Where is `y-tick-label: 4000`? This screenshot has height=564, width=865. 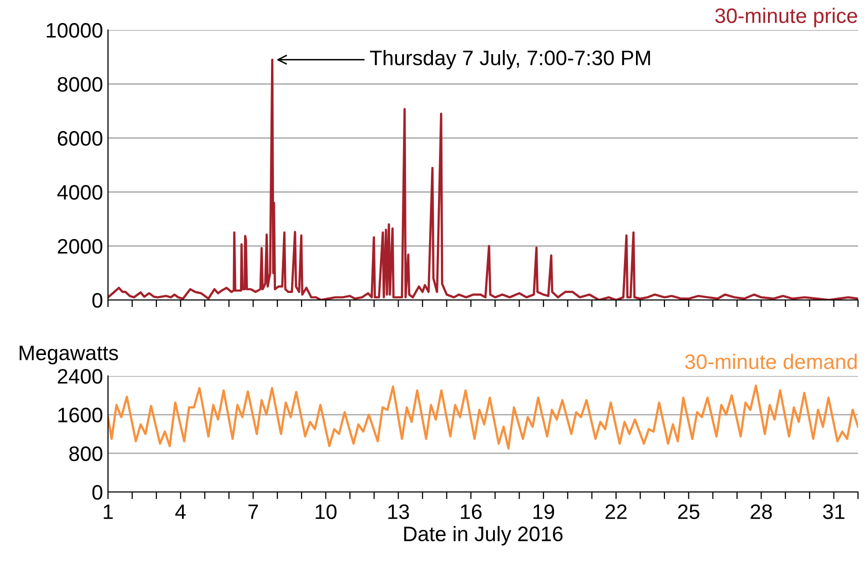
y-tick-label: 4000 is located at coordinates (79, 192).